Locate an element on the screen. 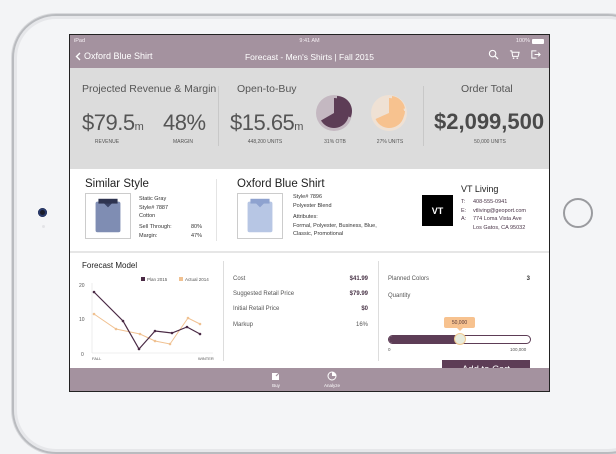 This screenshot has height=454, width=616. otb-units: 448,200 UNITS is located at coordinates (265, 142).